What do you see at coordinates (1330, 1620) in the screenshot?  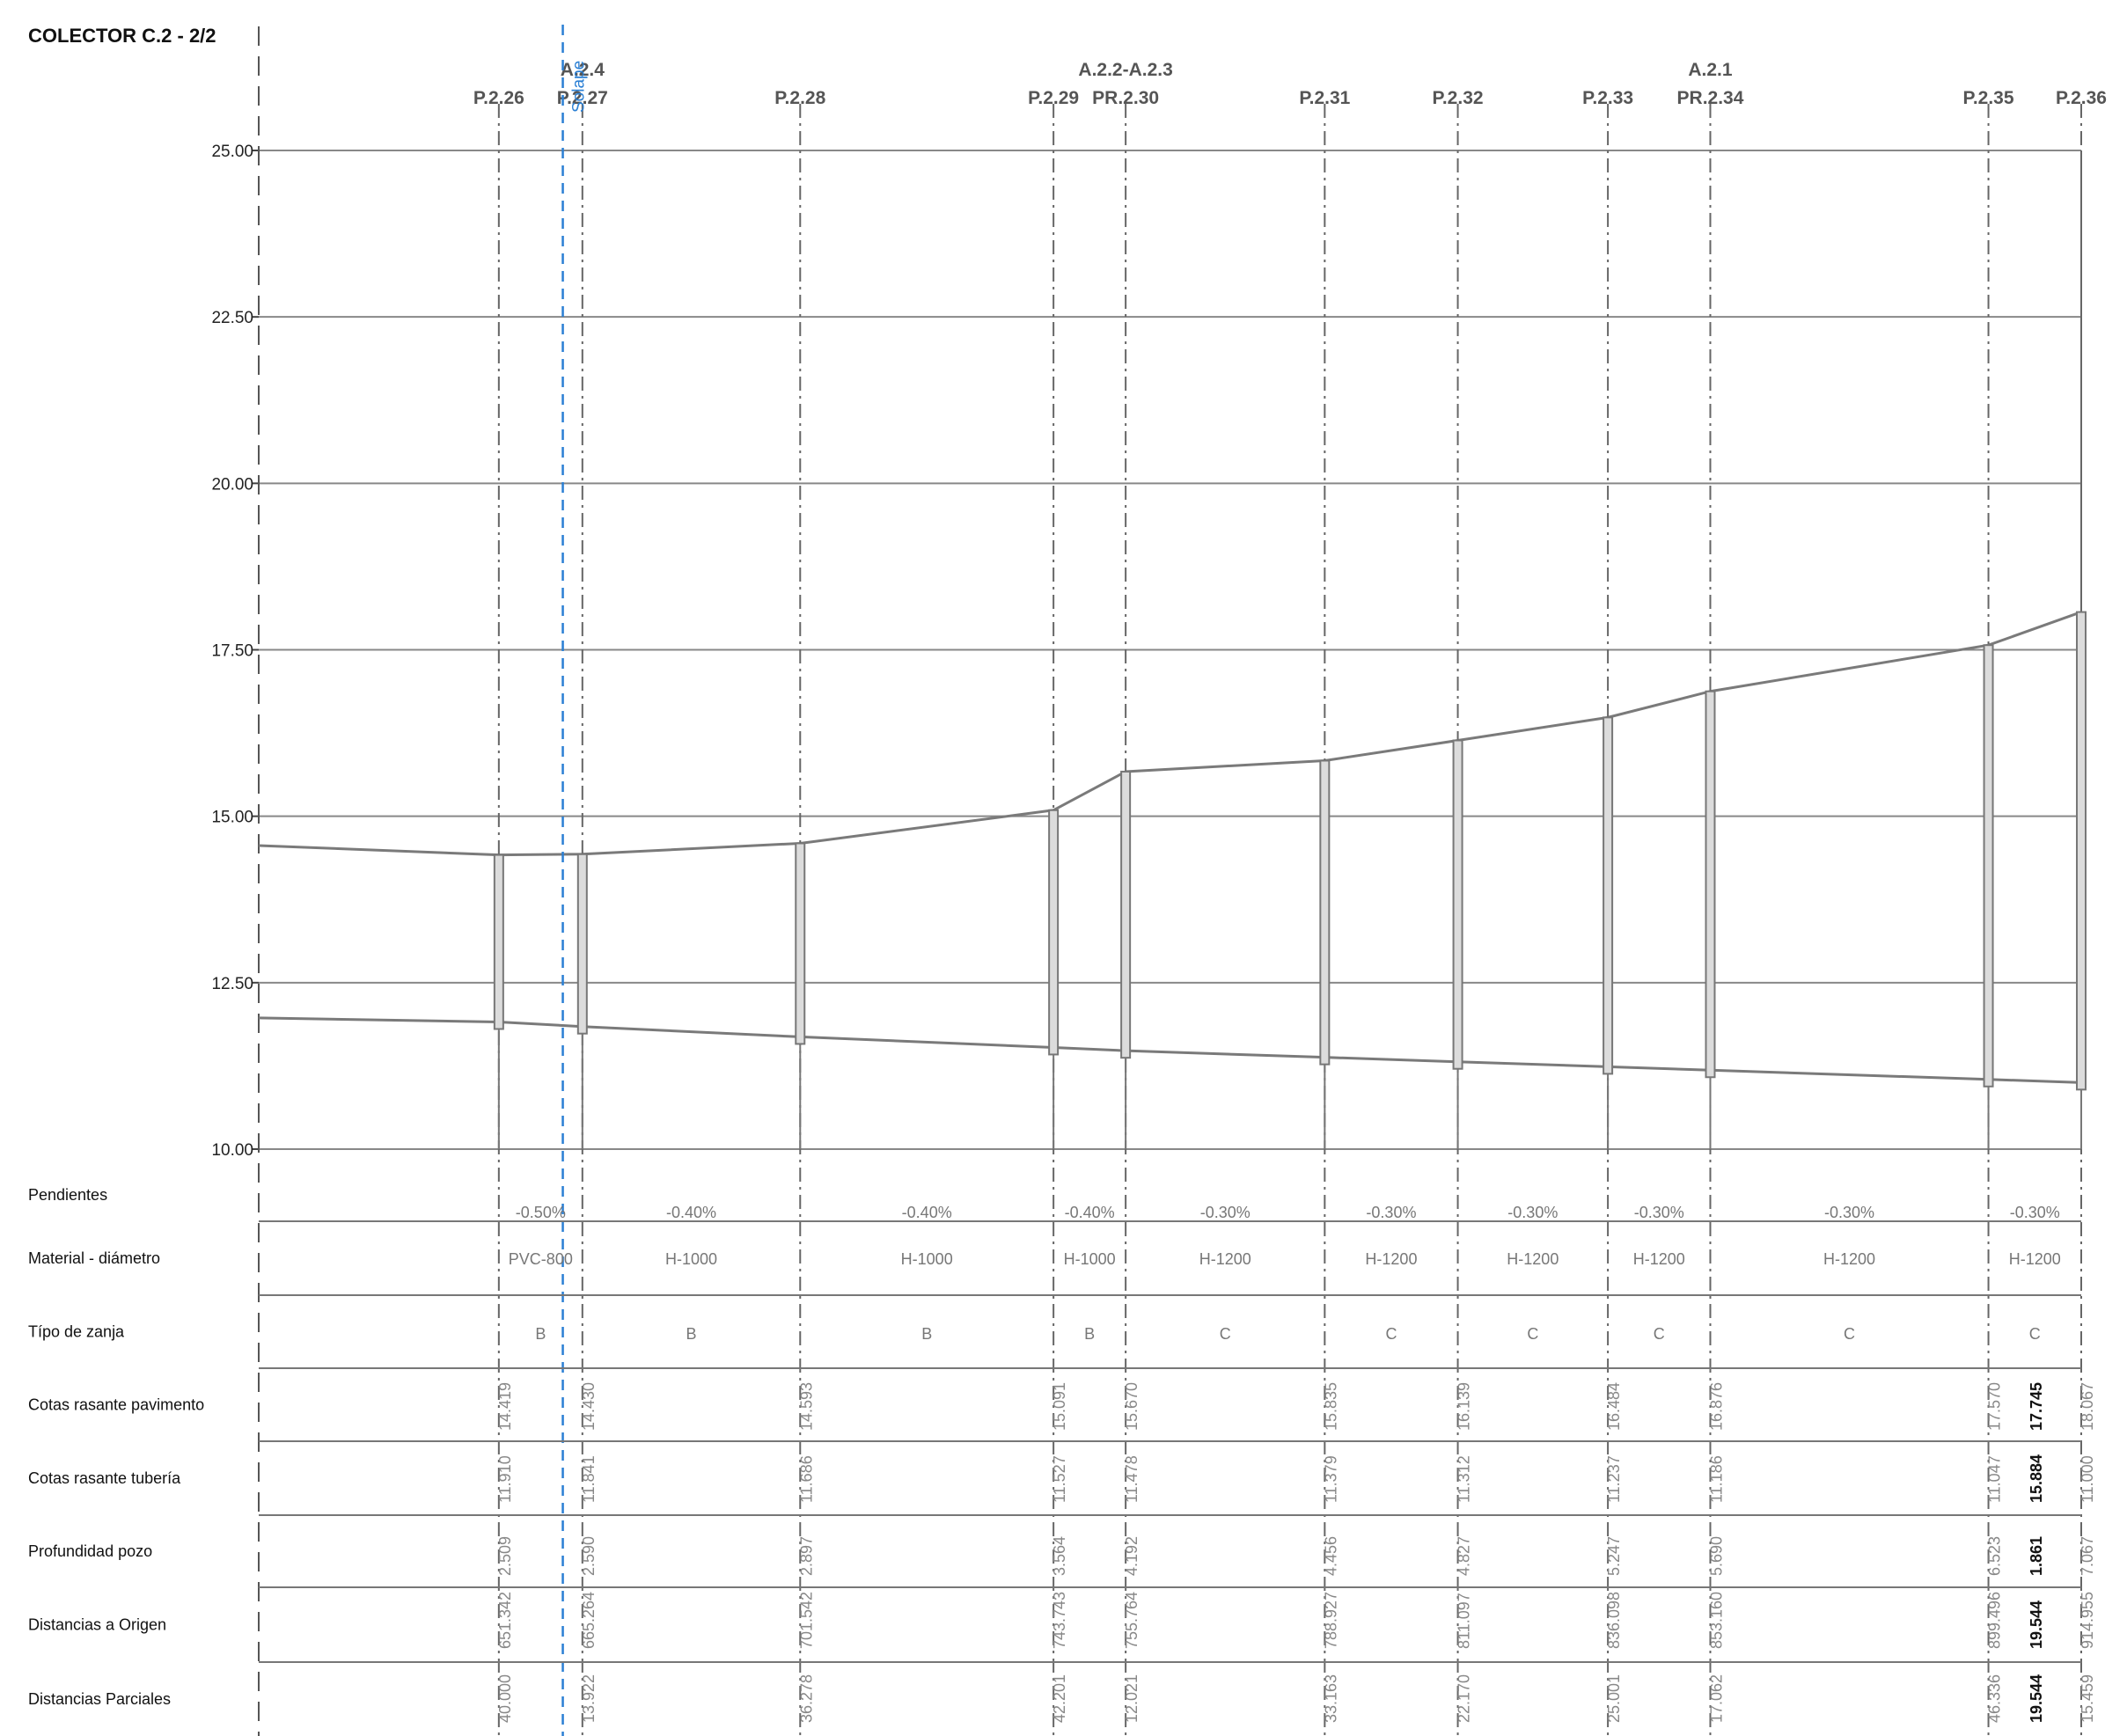 I see `distance-origin-value: 788.927` at bounding box center [1330, 1620].